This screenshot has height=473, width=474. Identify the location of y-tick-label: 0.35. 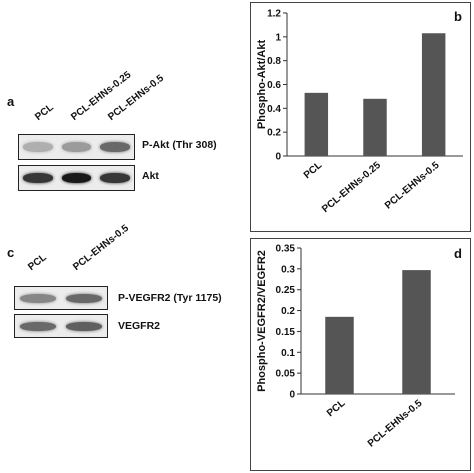
(286, 249).